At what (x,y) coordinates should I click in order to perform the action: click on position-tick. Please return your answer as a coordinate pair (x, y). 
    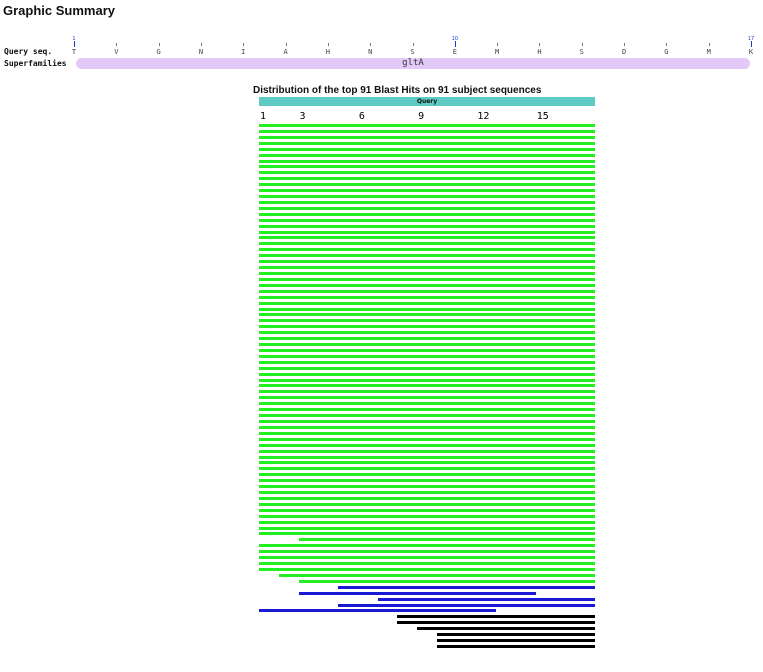
    Looking at the image, I should click on (455, 44).